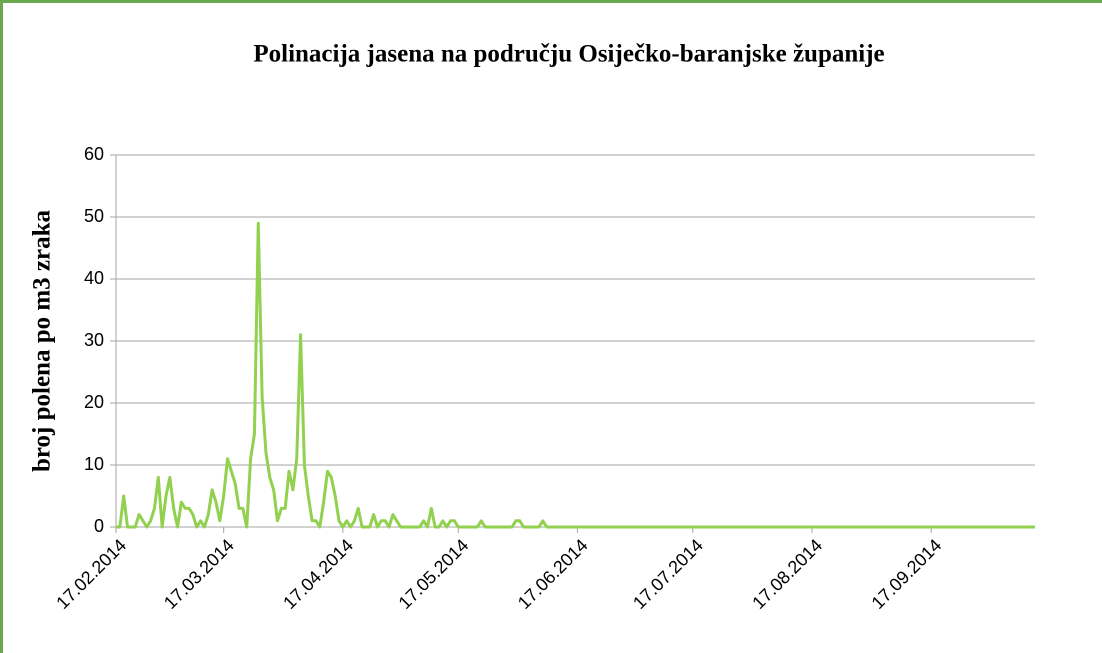 This screenshot has height=653, width=1102. I want to click on x-tick-label: 17.06.2014, so click(553, 574).